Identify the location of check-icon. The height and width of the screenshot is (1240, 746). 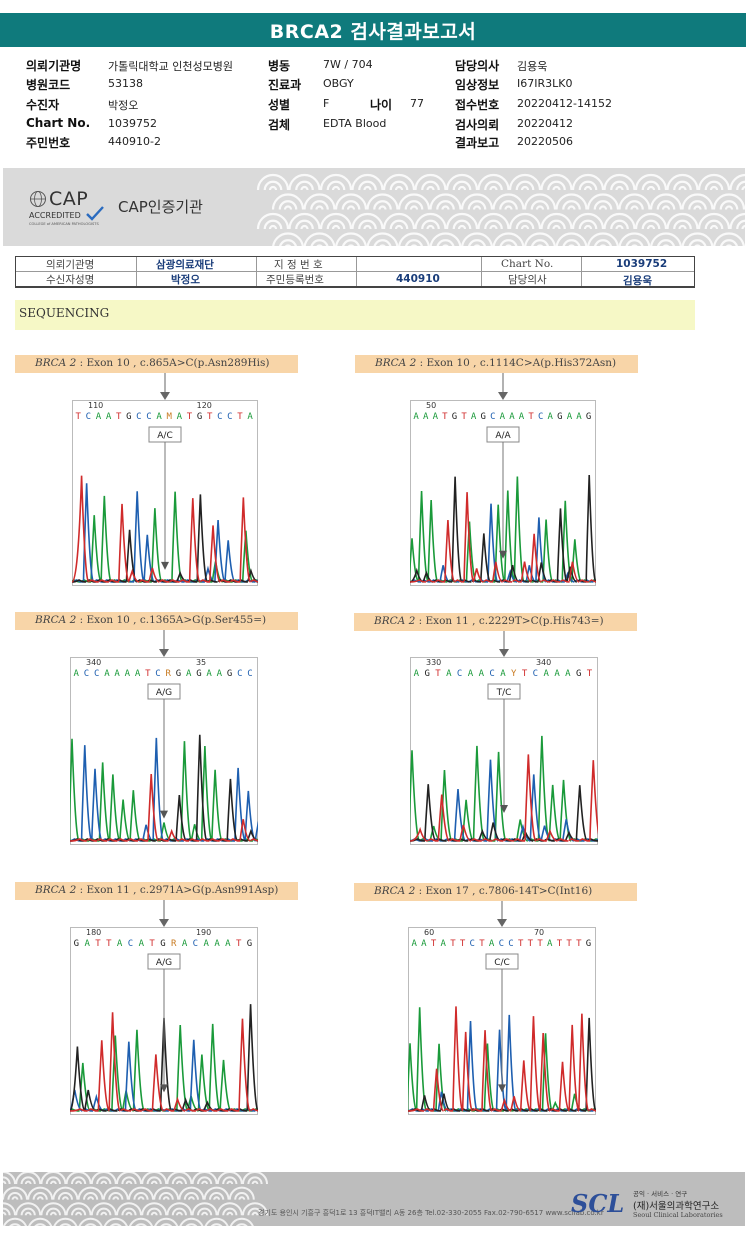
(95, 213).